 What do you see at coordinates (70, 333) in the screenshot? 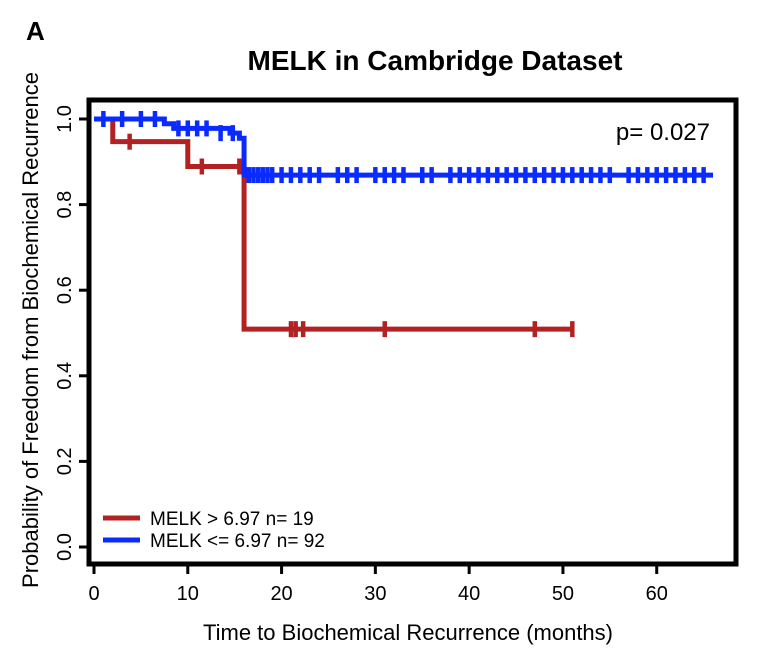
I see `y-axis: 0.0 0.2 0.4 0.6 0.8 1.0` at bounding box center [70, 333].